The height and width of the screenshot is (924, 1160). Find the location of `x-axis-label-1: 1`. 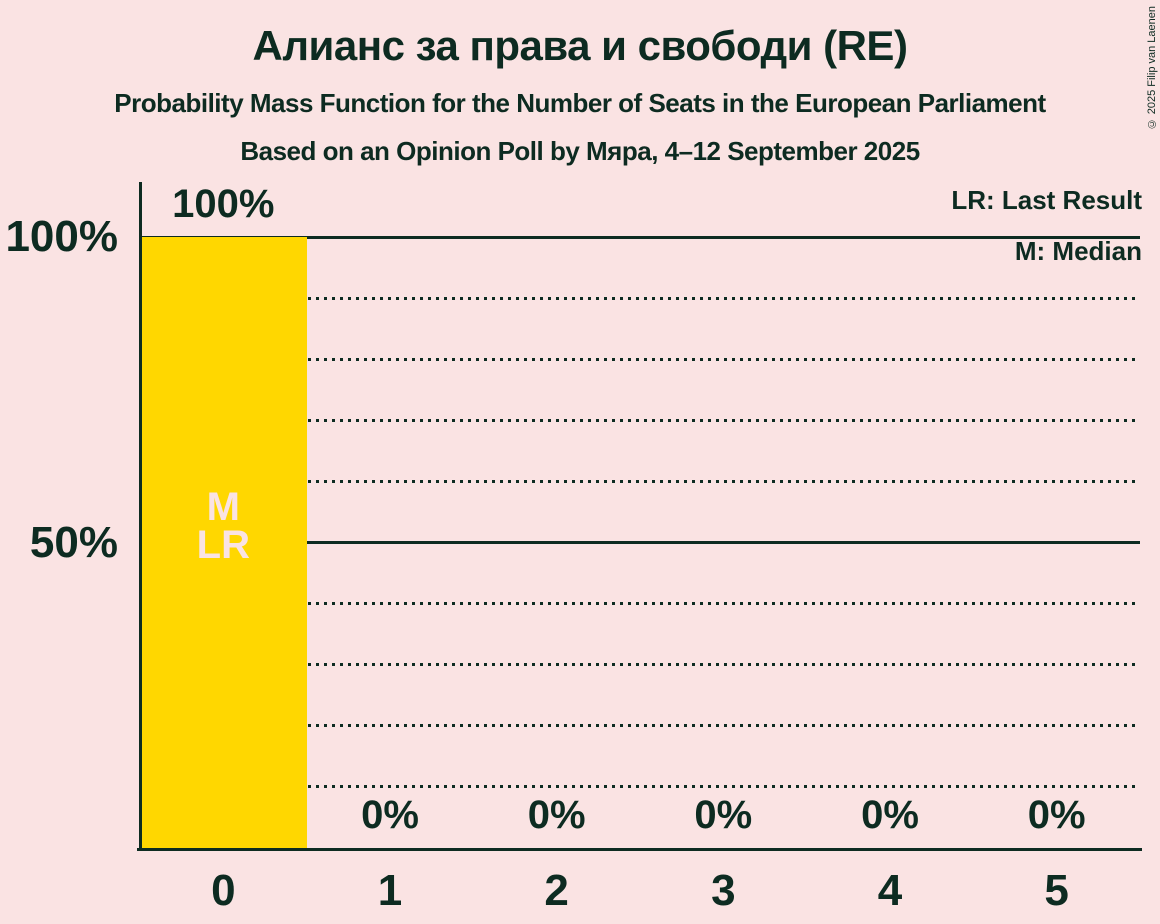

x-axis-label-1: 1 is located at coordinates (390, 890).